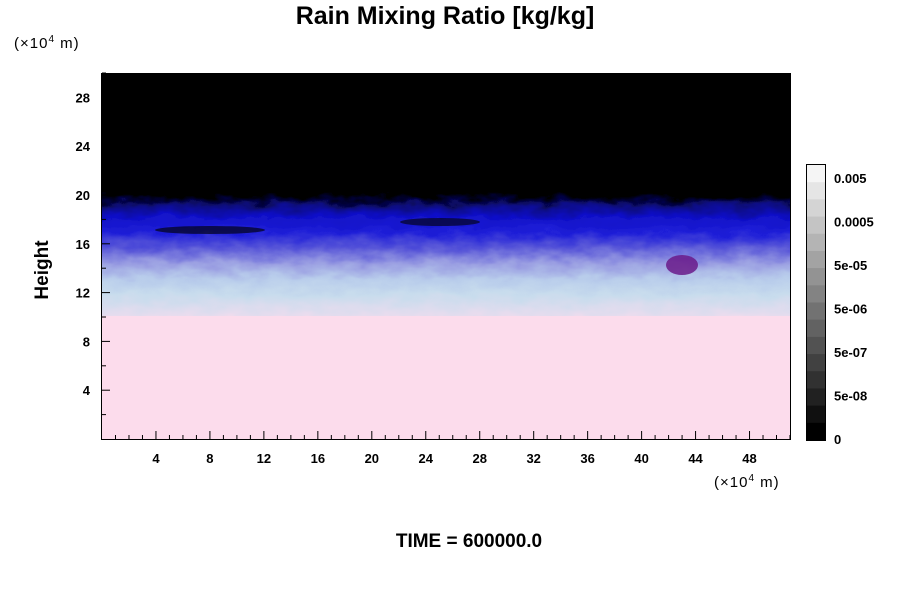  Describe the element at coordinates (209, 458) in the screenshot. I see `x-tick-label: 8` at that location.